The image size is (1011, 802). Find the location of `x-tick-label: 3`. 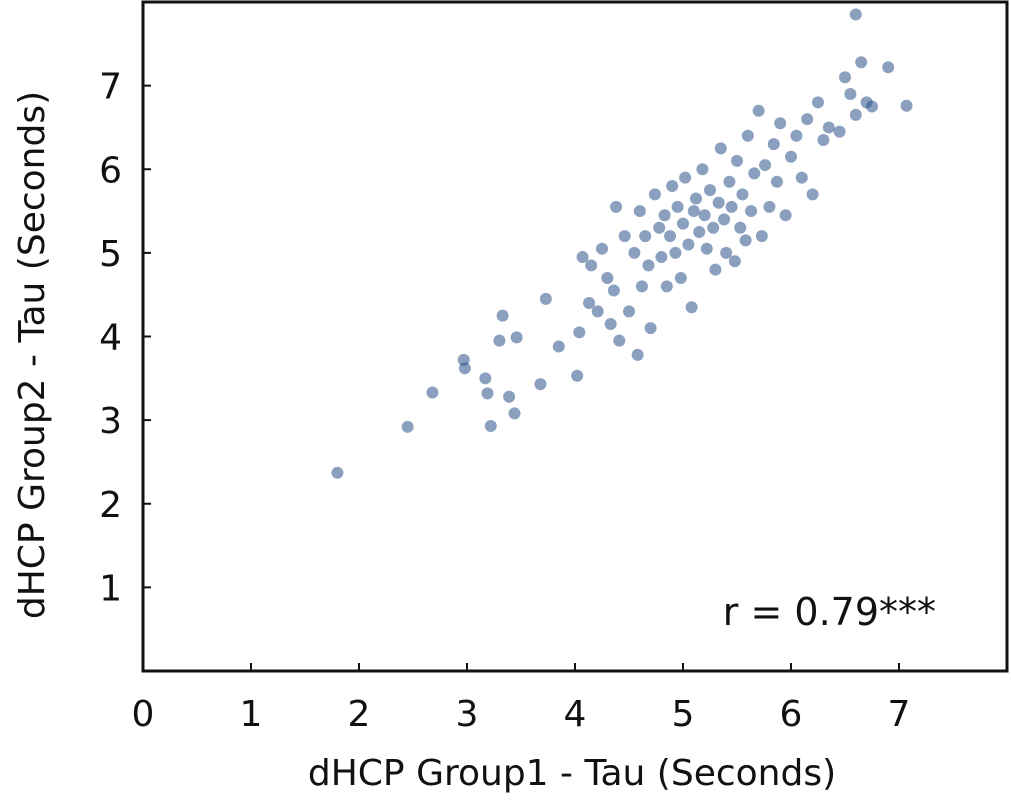

x-tick-label: 3 is located at coordinates (467, 714).